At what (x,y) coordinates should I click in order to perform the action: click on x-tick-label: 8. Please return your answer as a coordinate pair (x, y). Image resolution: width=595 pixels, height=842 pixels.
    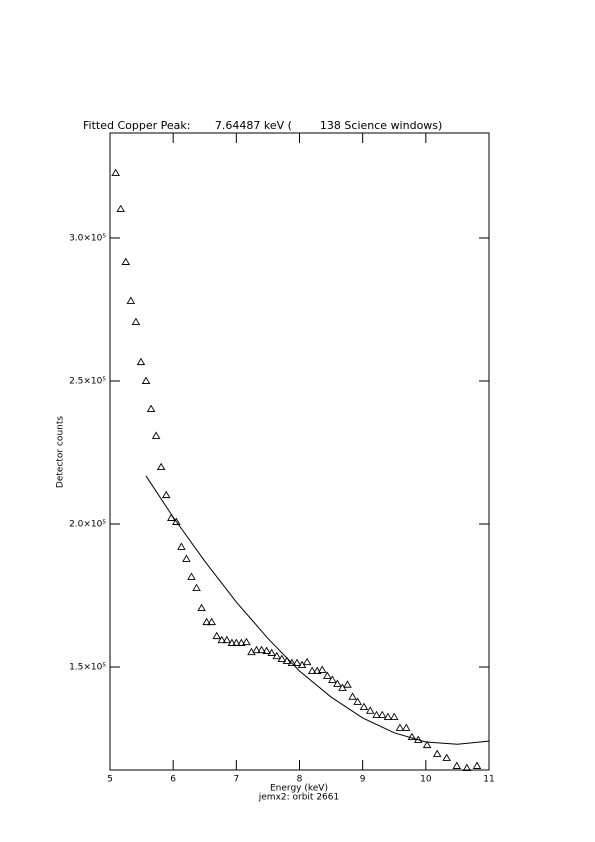
    Looking at the image, I should click on (300, 780).